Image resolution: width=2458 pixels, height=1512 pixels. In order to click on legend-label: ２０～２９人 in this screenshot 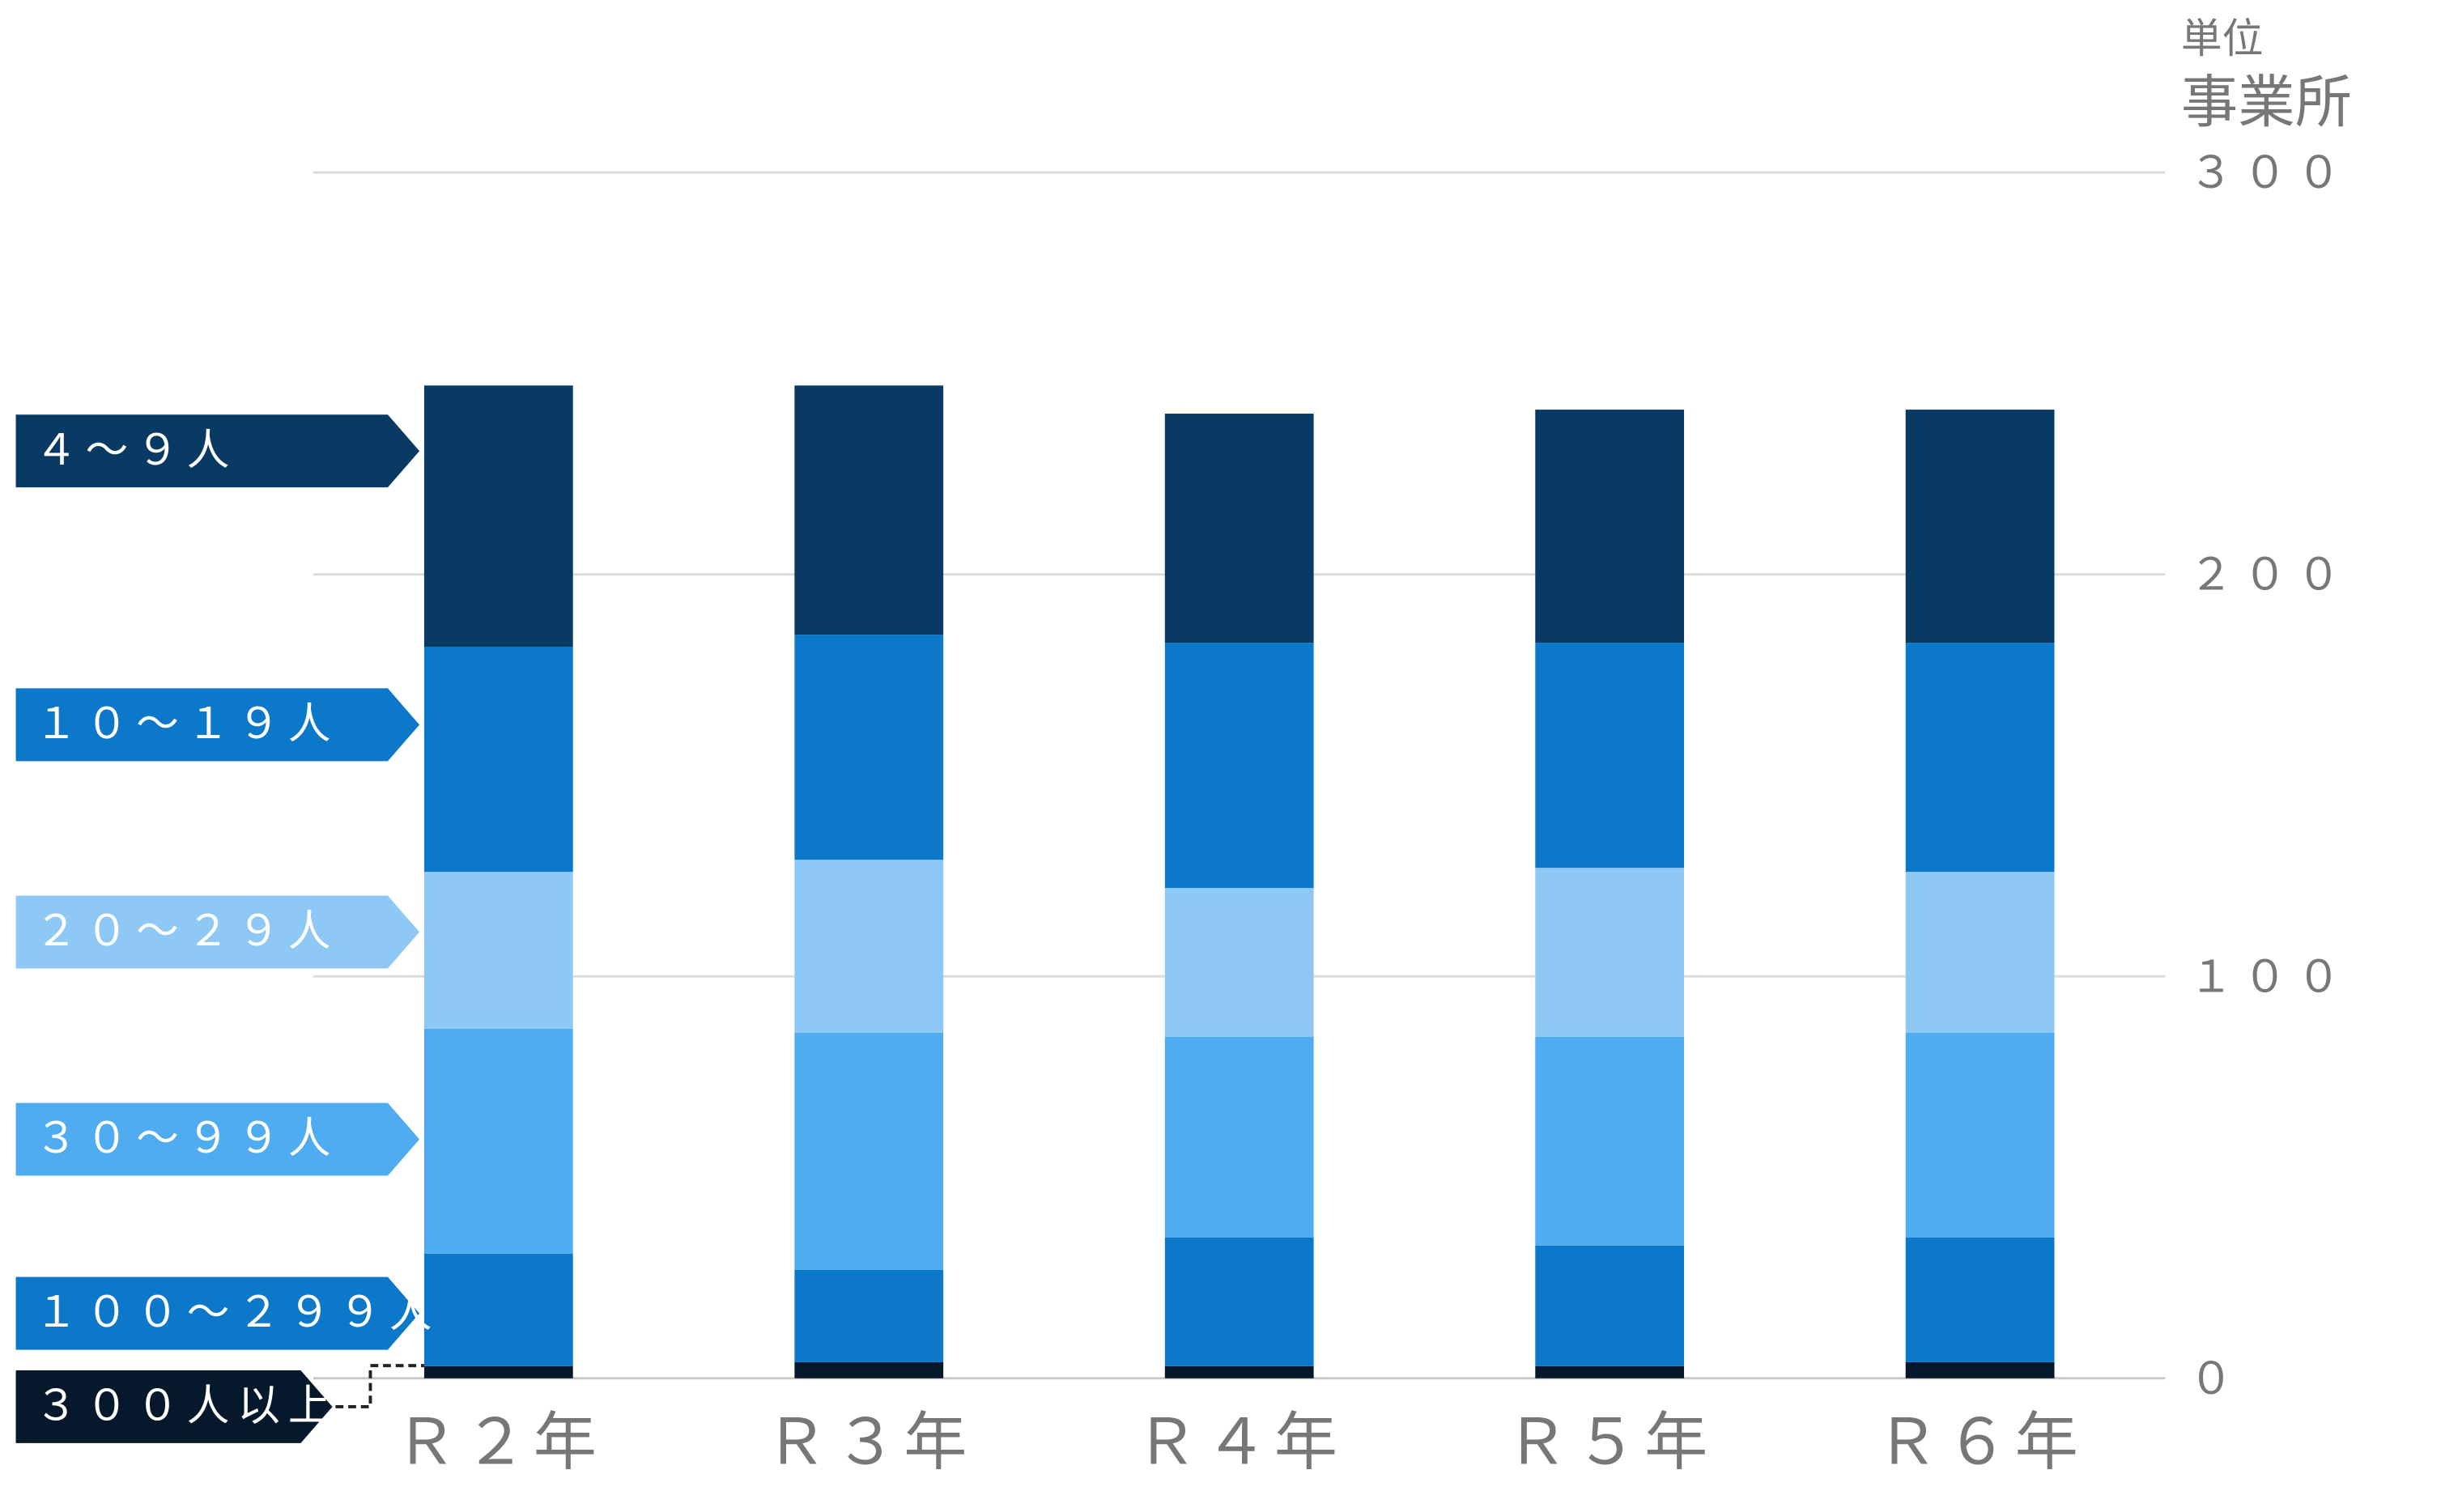, I will do `click(186, 931)`.